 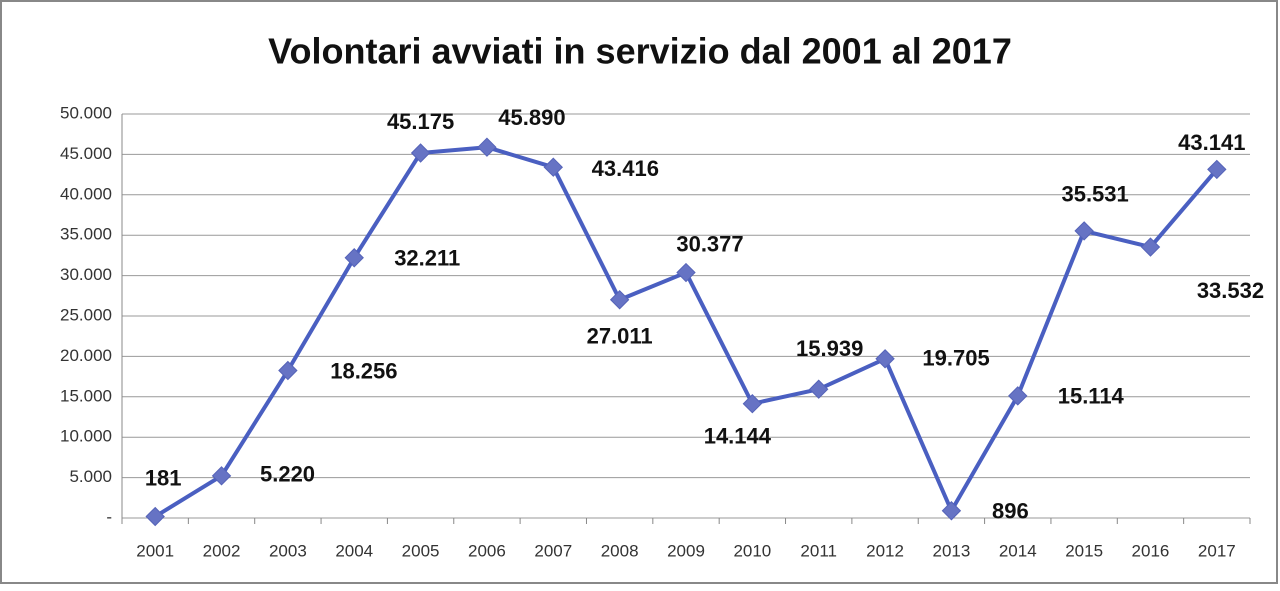 What do you see at coordinates (222, 550) in the screenshot?
I see `x-tick-label: 2002` at bounding box center [222, 550].